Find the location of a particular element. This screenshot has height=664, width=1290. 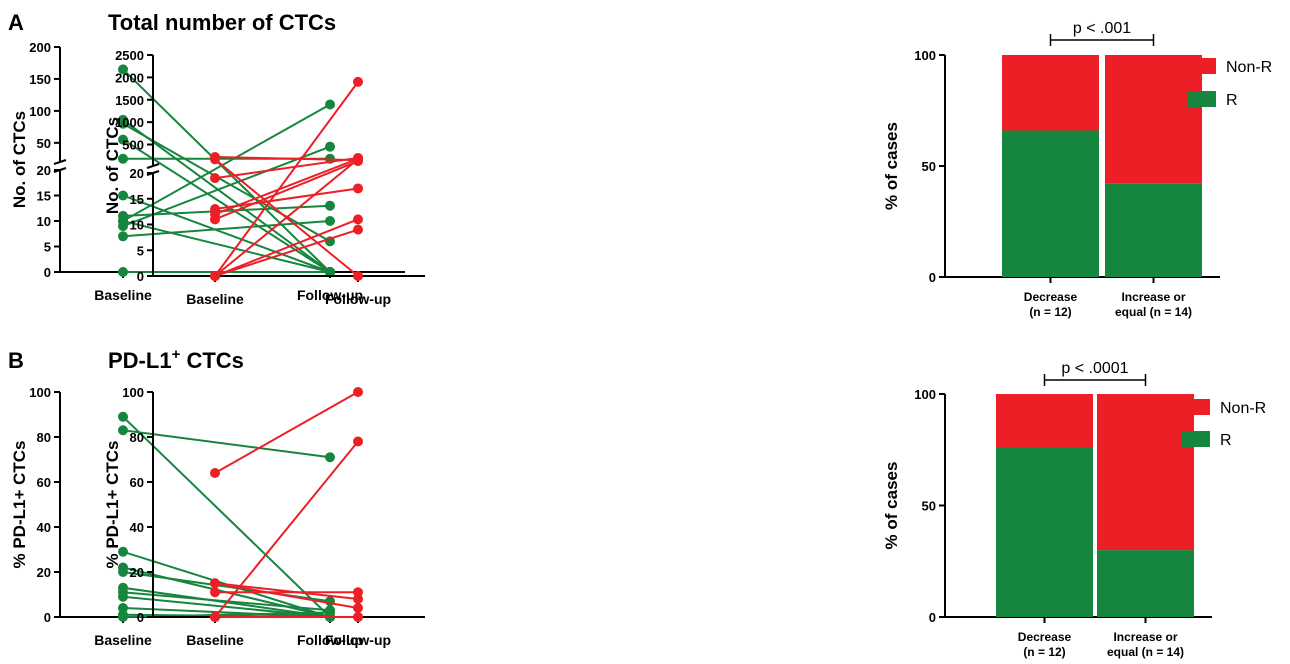

y-tick-label: 1500 is located at coordinates (129, 100).